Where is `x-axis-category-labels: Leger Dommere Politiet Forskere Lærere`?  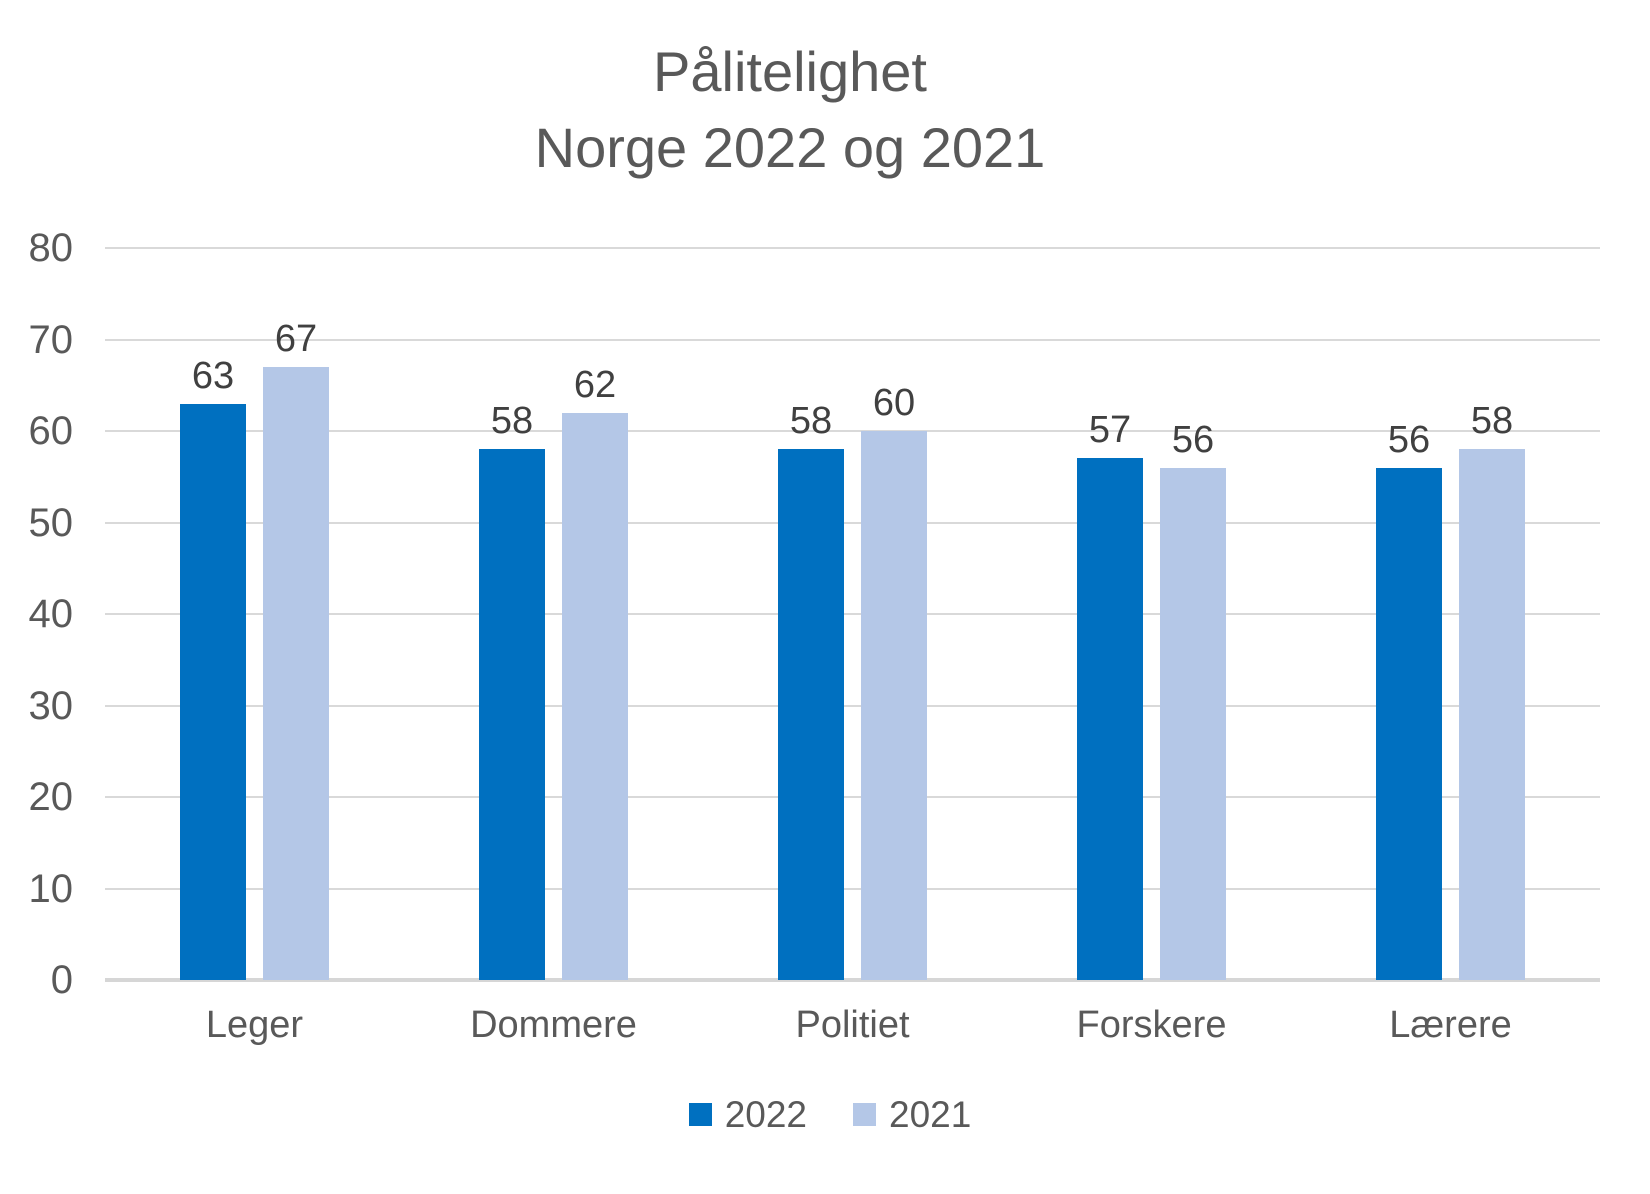
x-axis-category-labels: Leger Dommere Politiet Forskere Lærere is located at coordinates (852, 1025).